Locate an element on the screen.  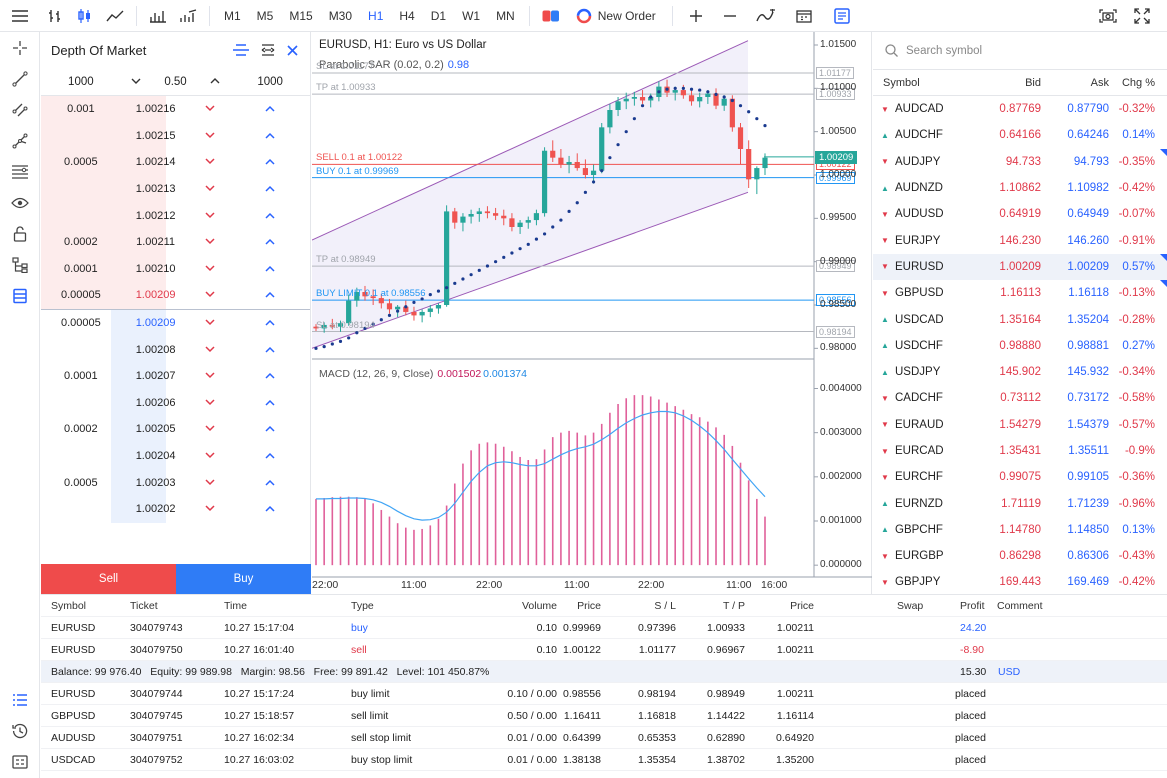
timeframe-w1: W1 is located at coordinates (471, 15).